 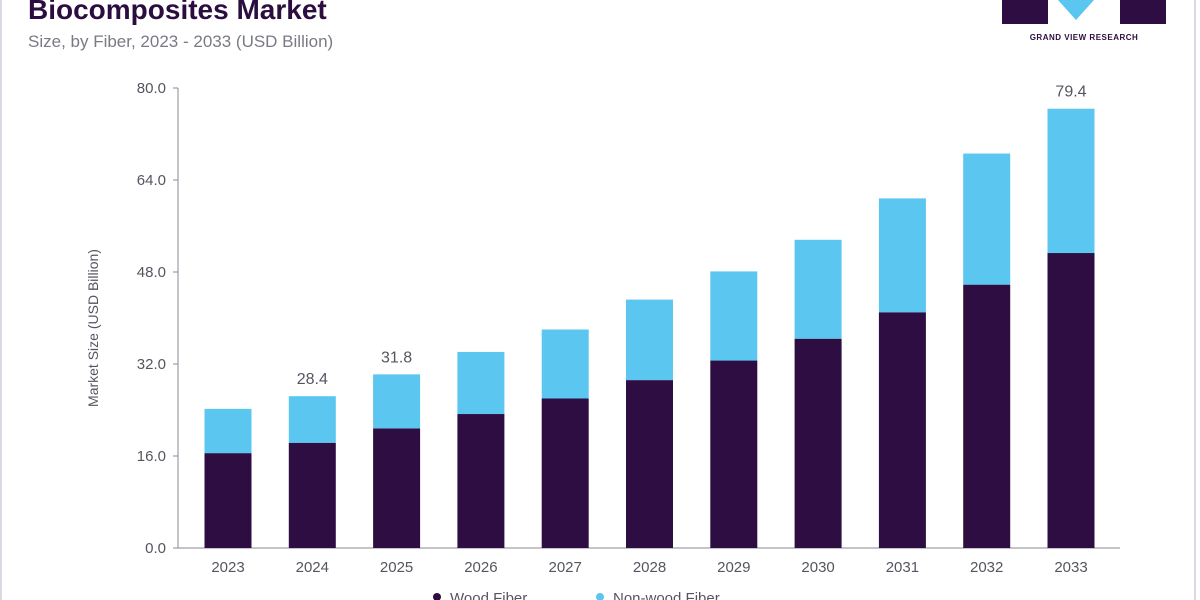 I want to click on y-axis-label: Market Size (USD Billion), so click(x=93, y=328).